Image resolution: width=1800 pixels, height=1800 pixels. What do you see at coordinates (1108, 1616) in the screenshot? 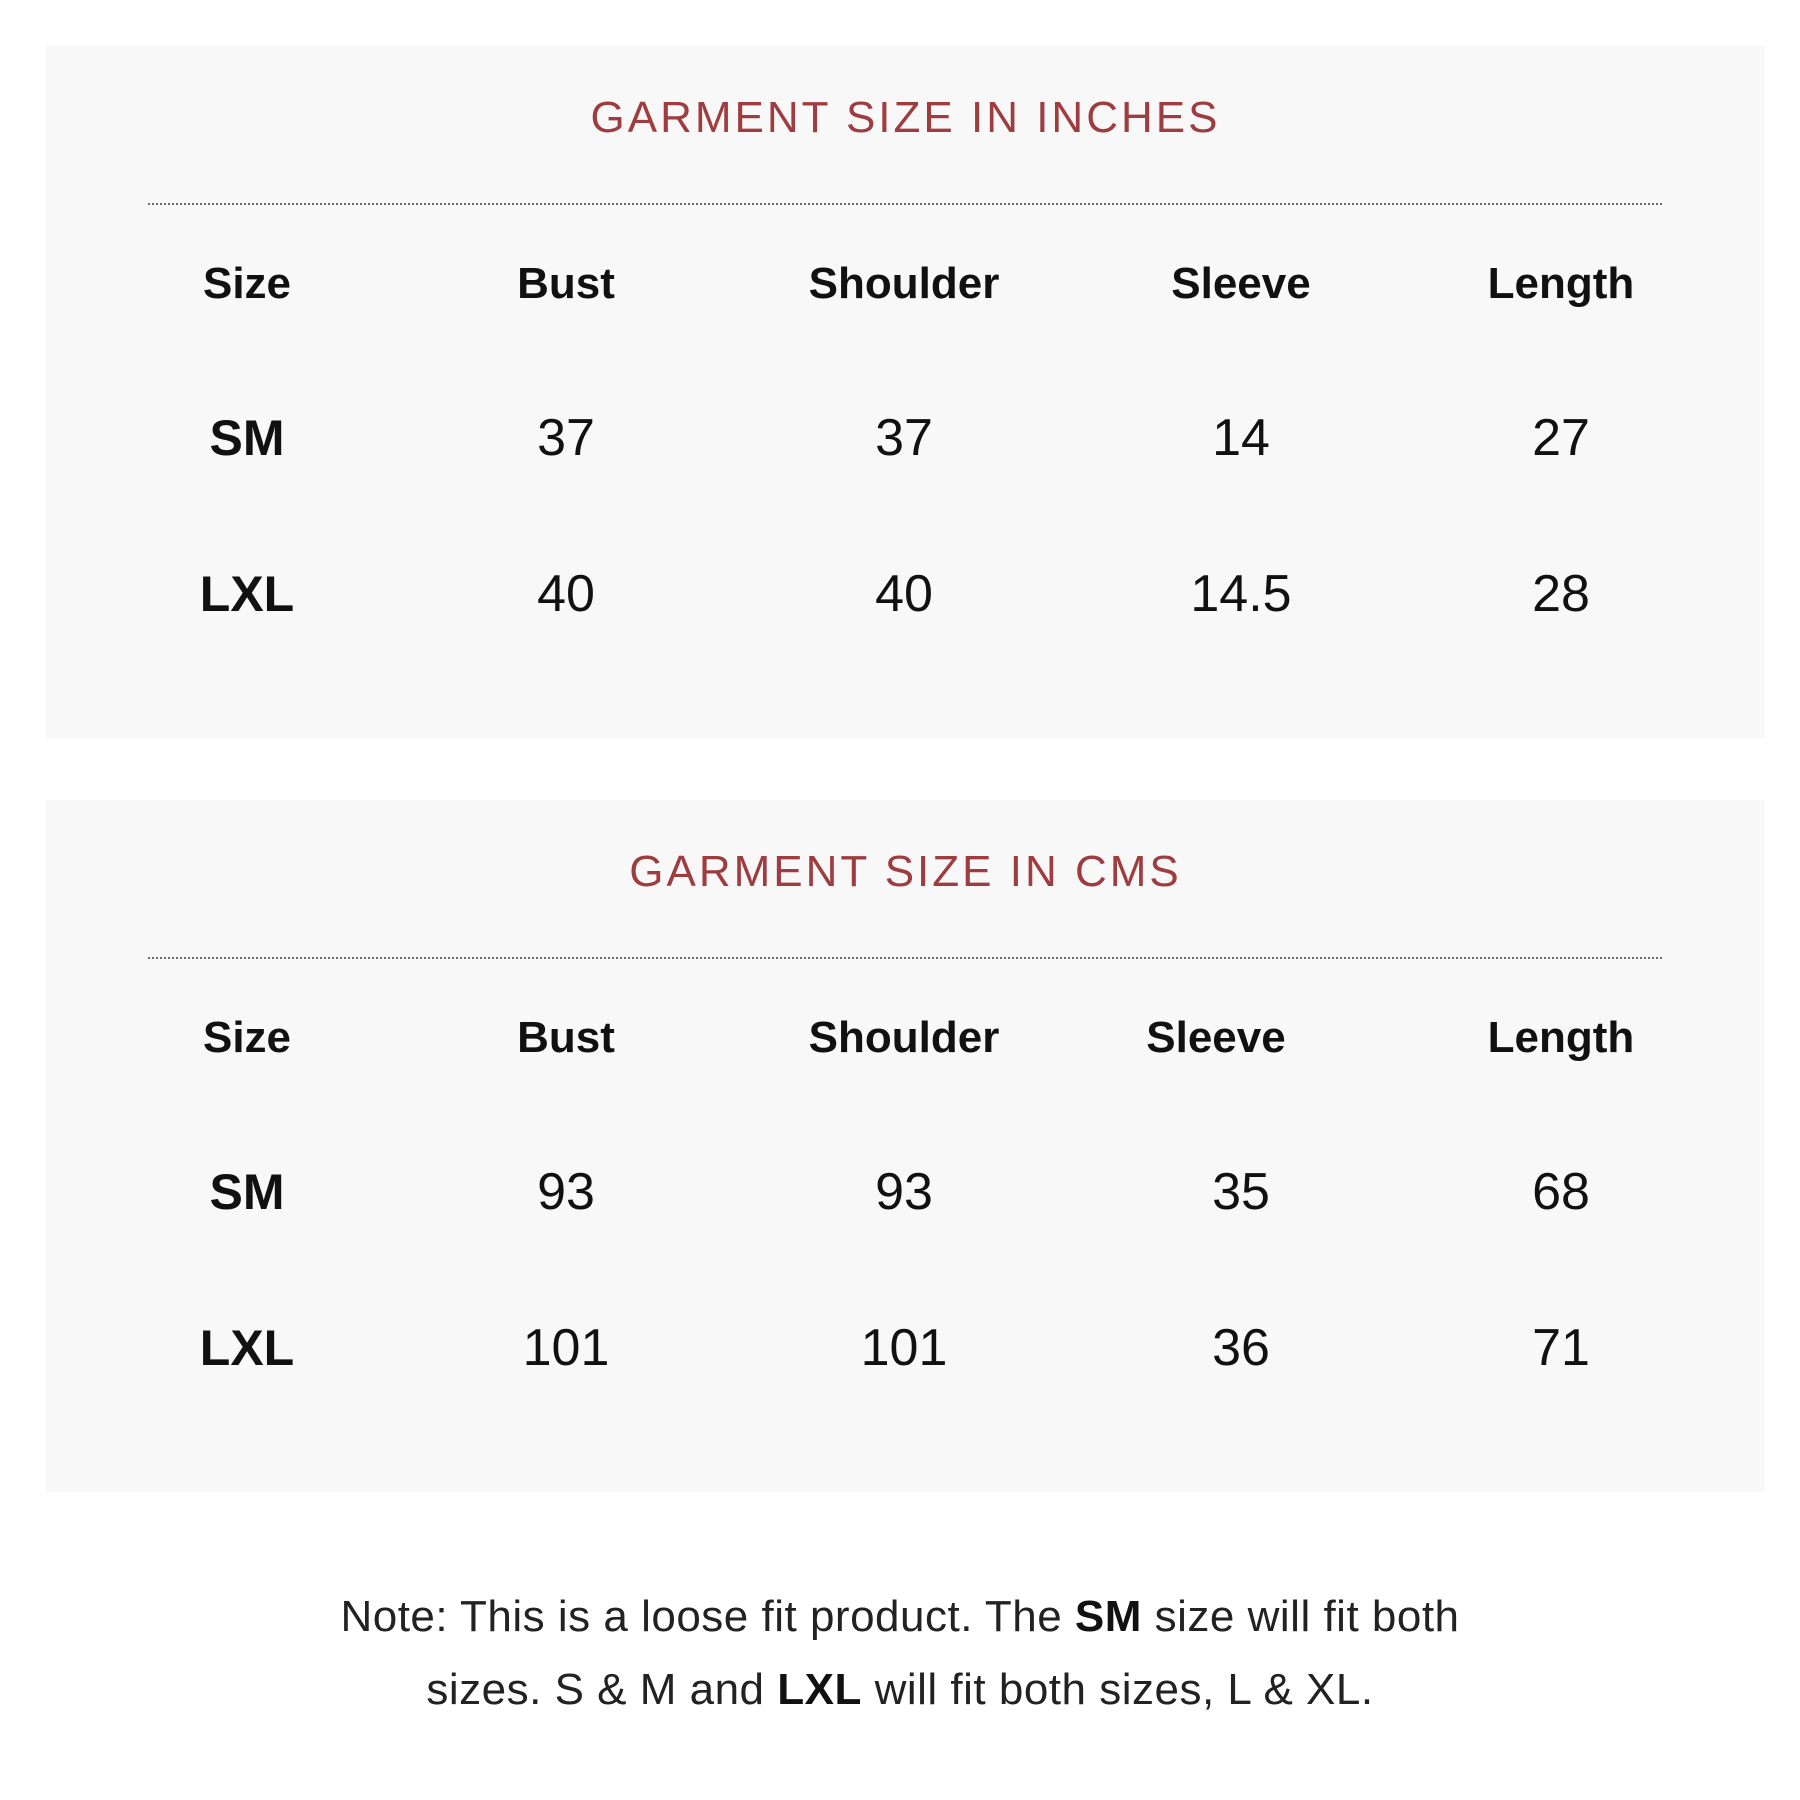
I see `note-bold-size: SM` at bounding box center [1108, 1616].